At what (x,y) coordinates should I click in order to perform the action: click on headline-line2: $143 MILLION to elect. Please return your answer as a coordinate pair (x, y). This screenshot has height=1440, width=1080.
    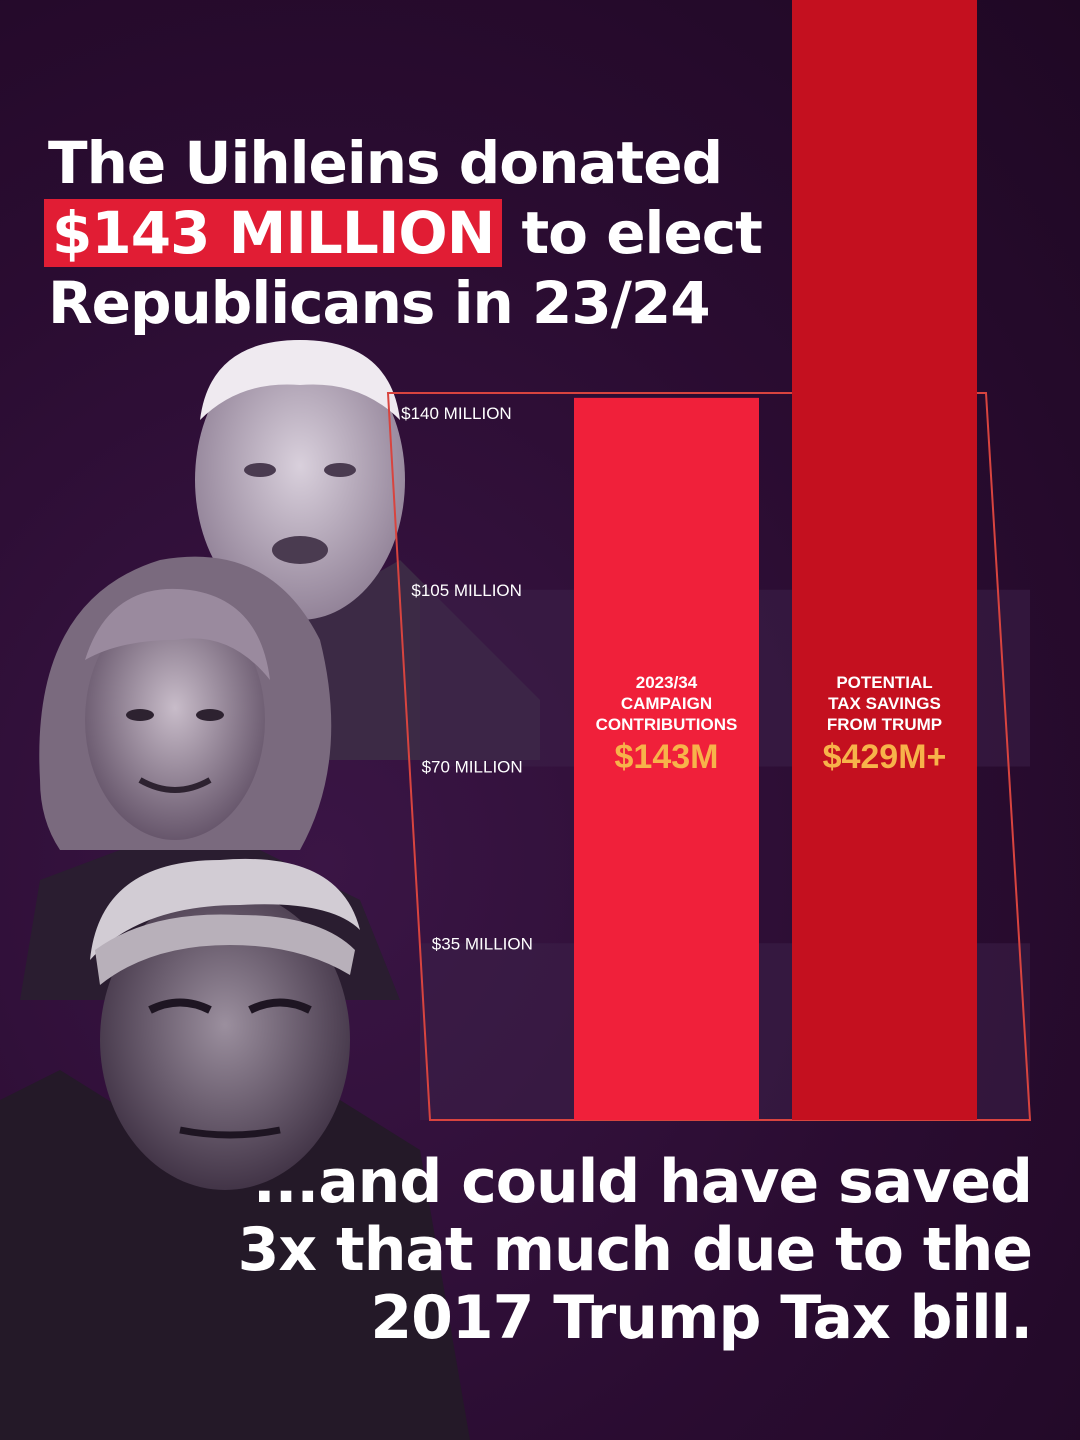
    Looking at the image, I should click on (436, 233).